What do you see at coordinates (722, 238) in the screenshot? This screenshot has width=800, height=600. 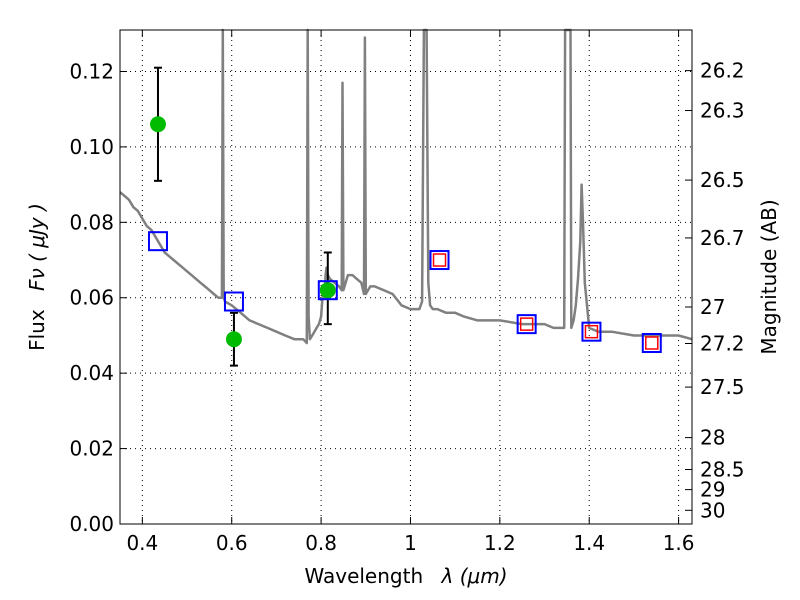 I see `mag-tick-label: 26.7` at bounding box center [722, 238].